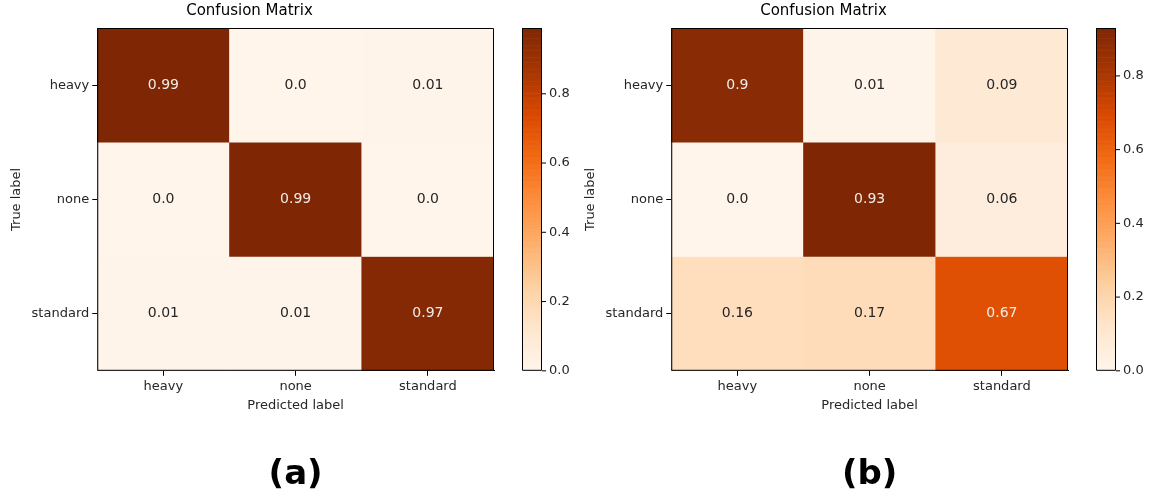  Describe the element at coordinates (1002, 198) in the screenshot. I see `data-label: 0.06` at that location.